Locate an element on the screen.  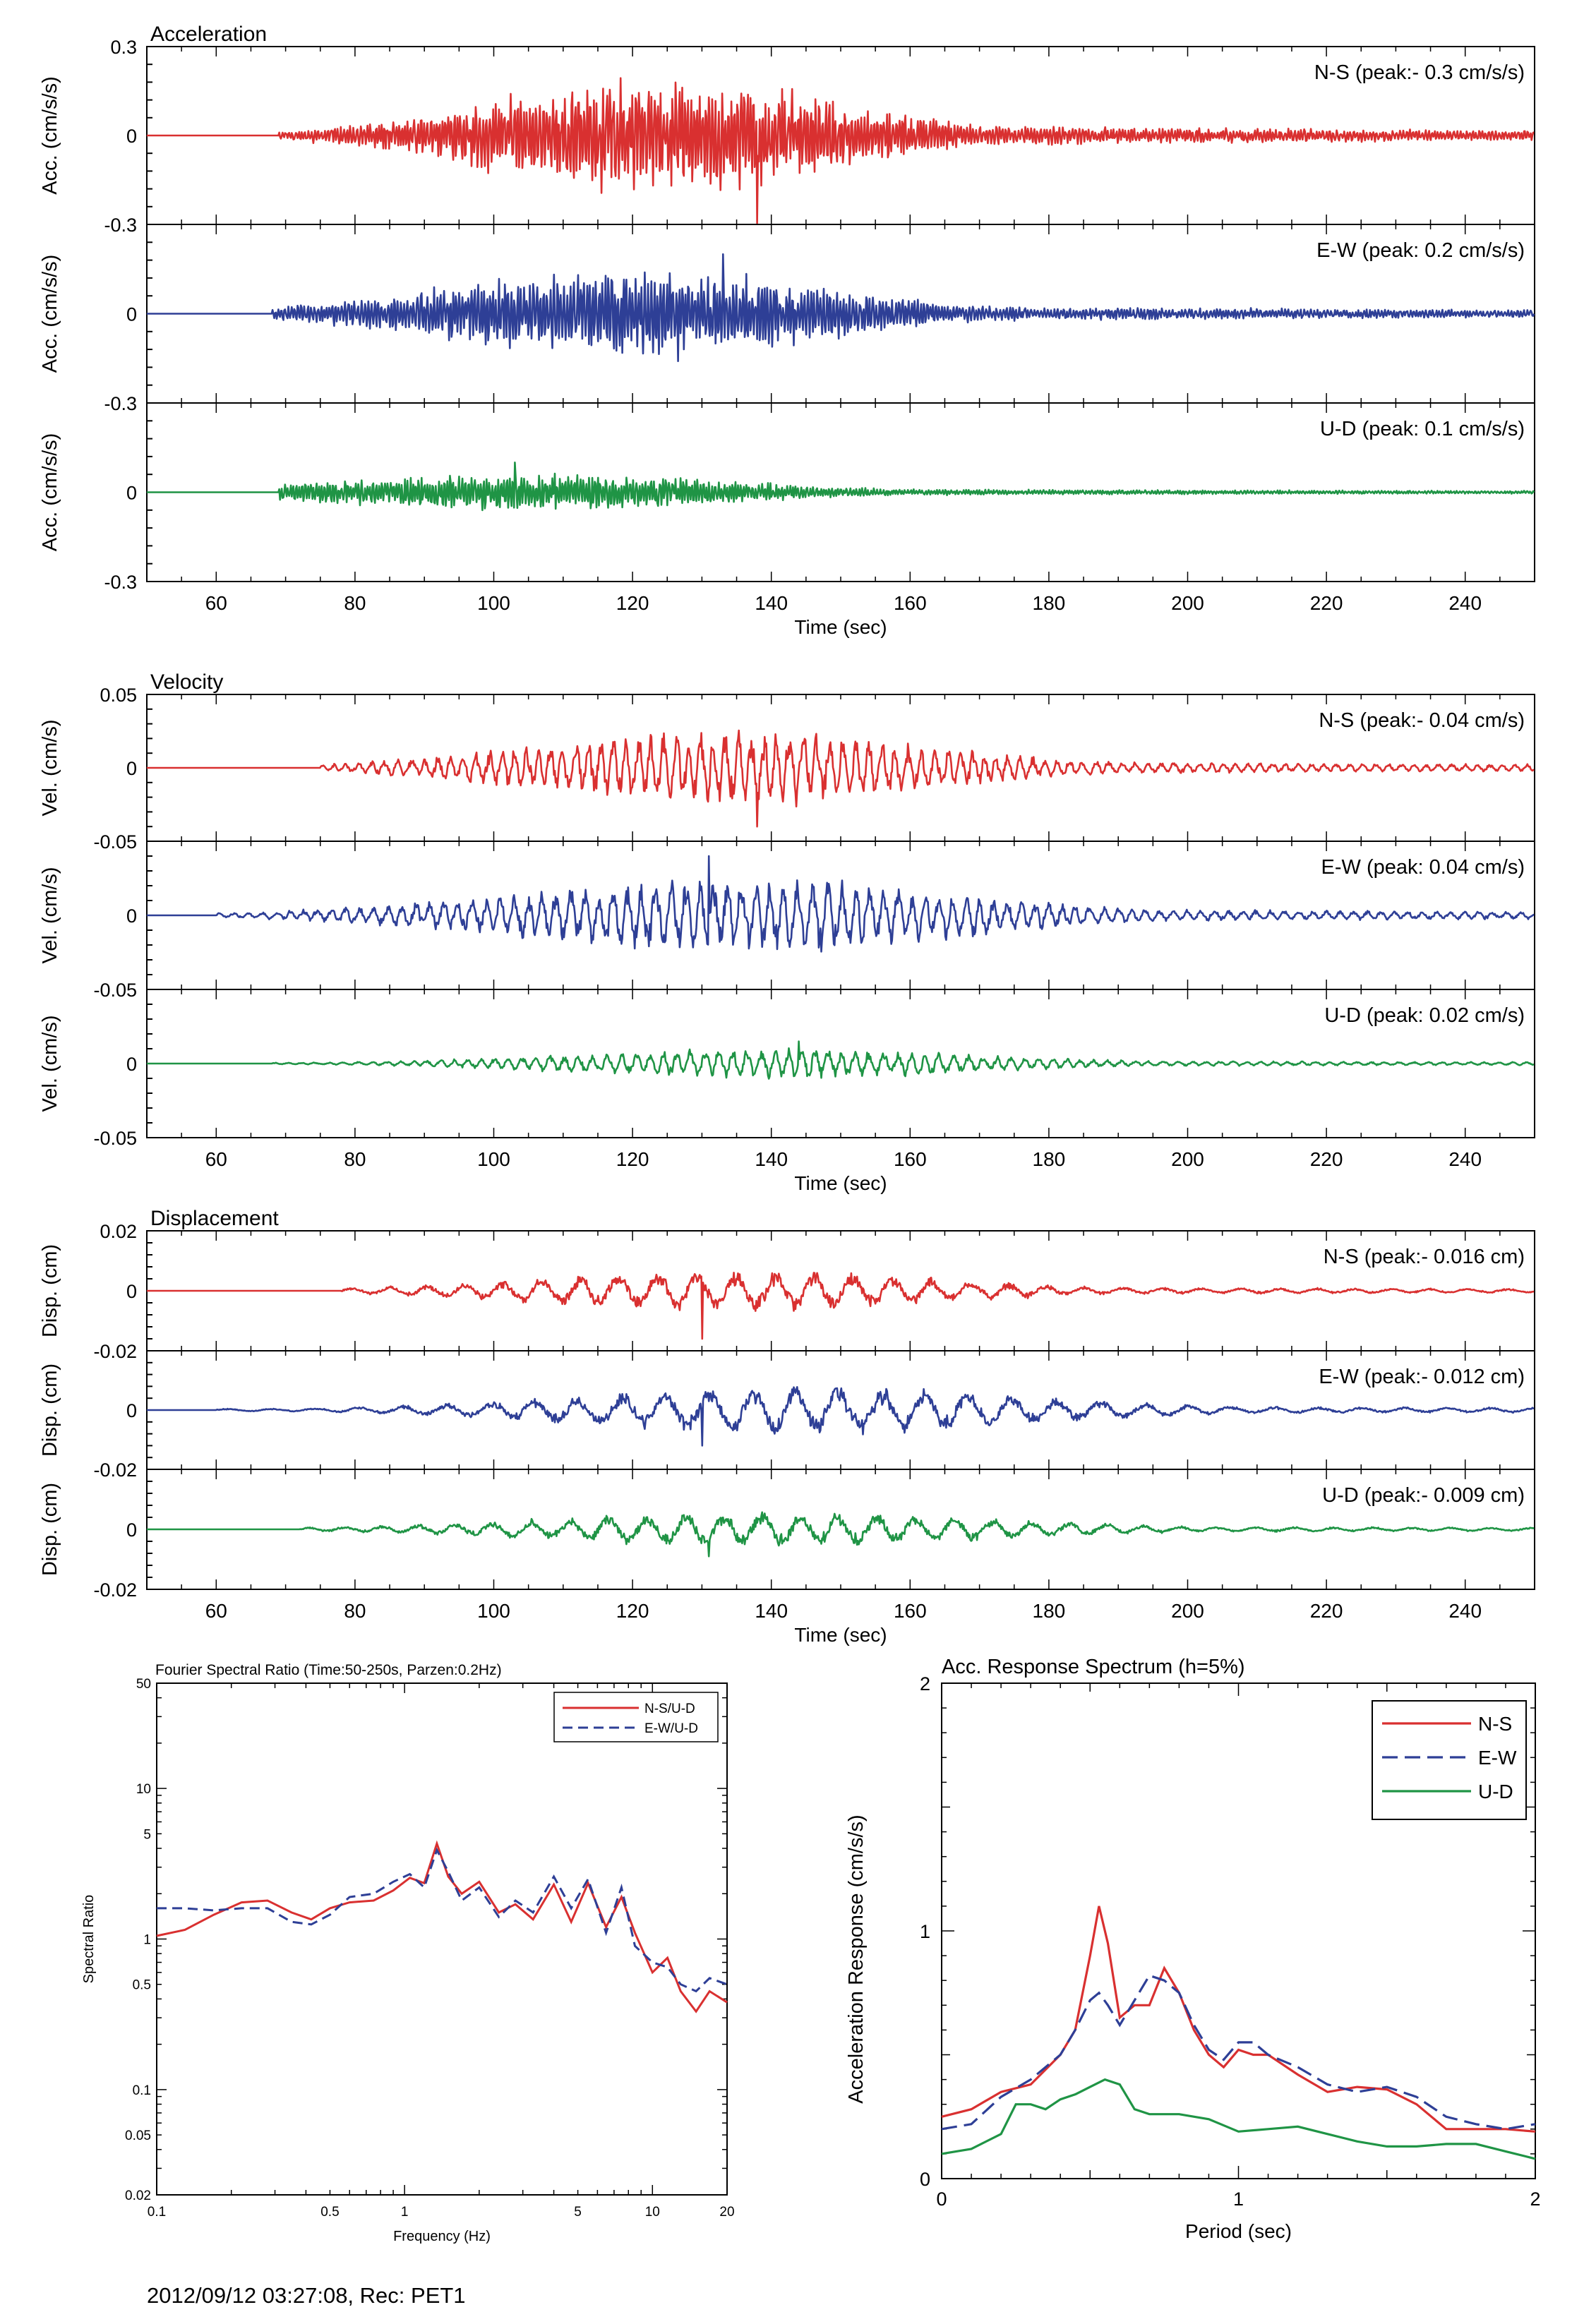
trace-panel-ew: 0 -0.05 Vel. (cm/s) E-W (peak: 0.04 cm/s) is located at coordinates (787, 921).